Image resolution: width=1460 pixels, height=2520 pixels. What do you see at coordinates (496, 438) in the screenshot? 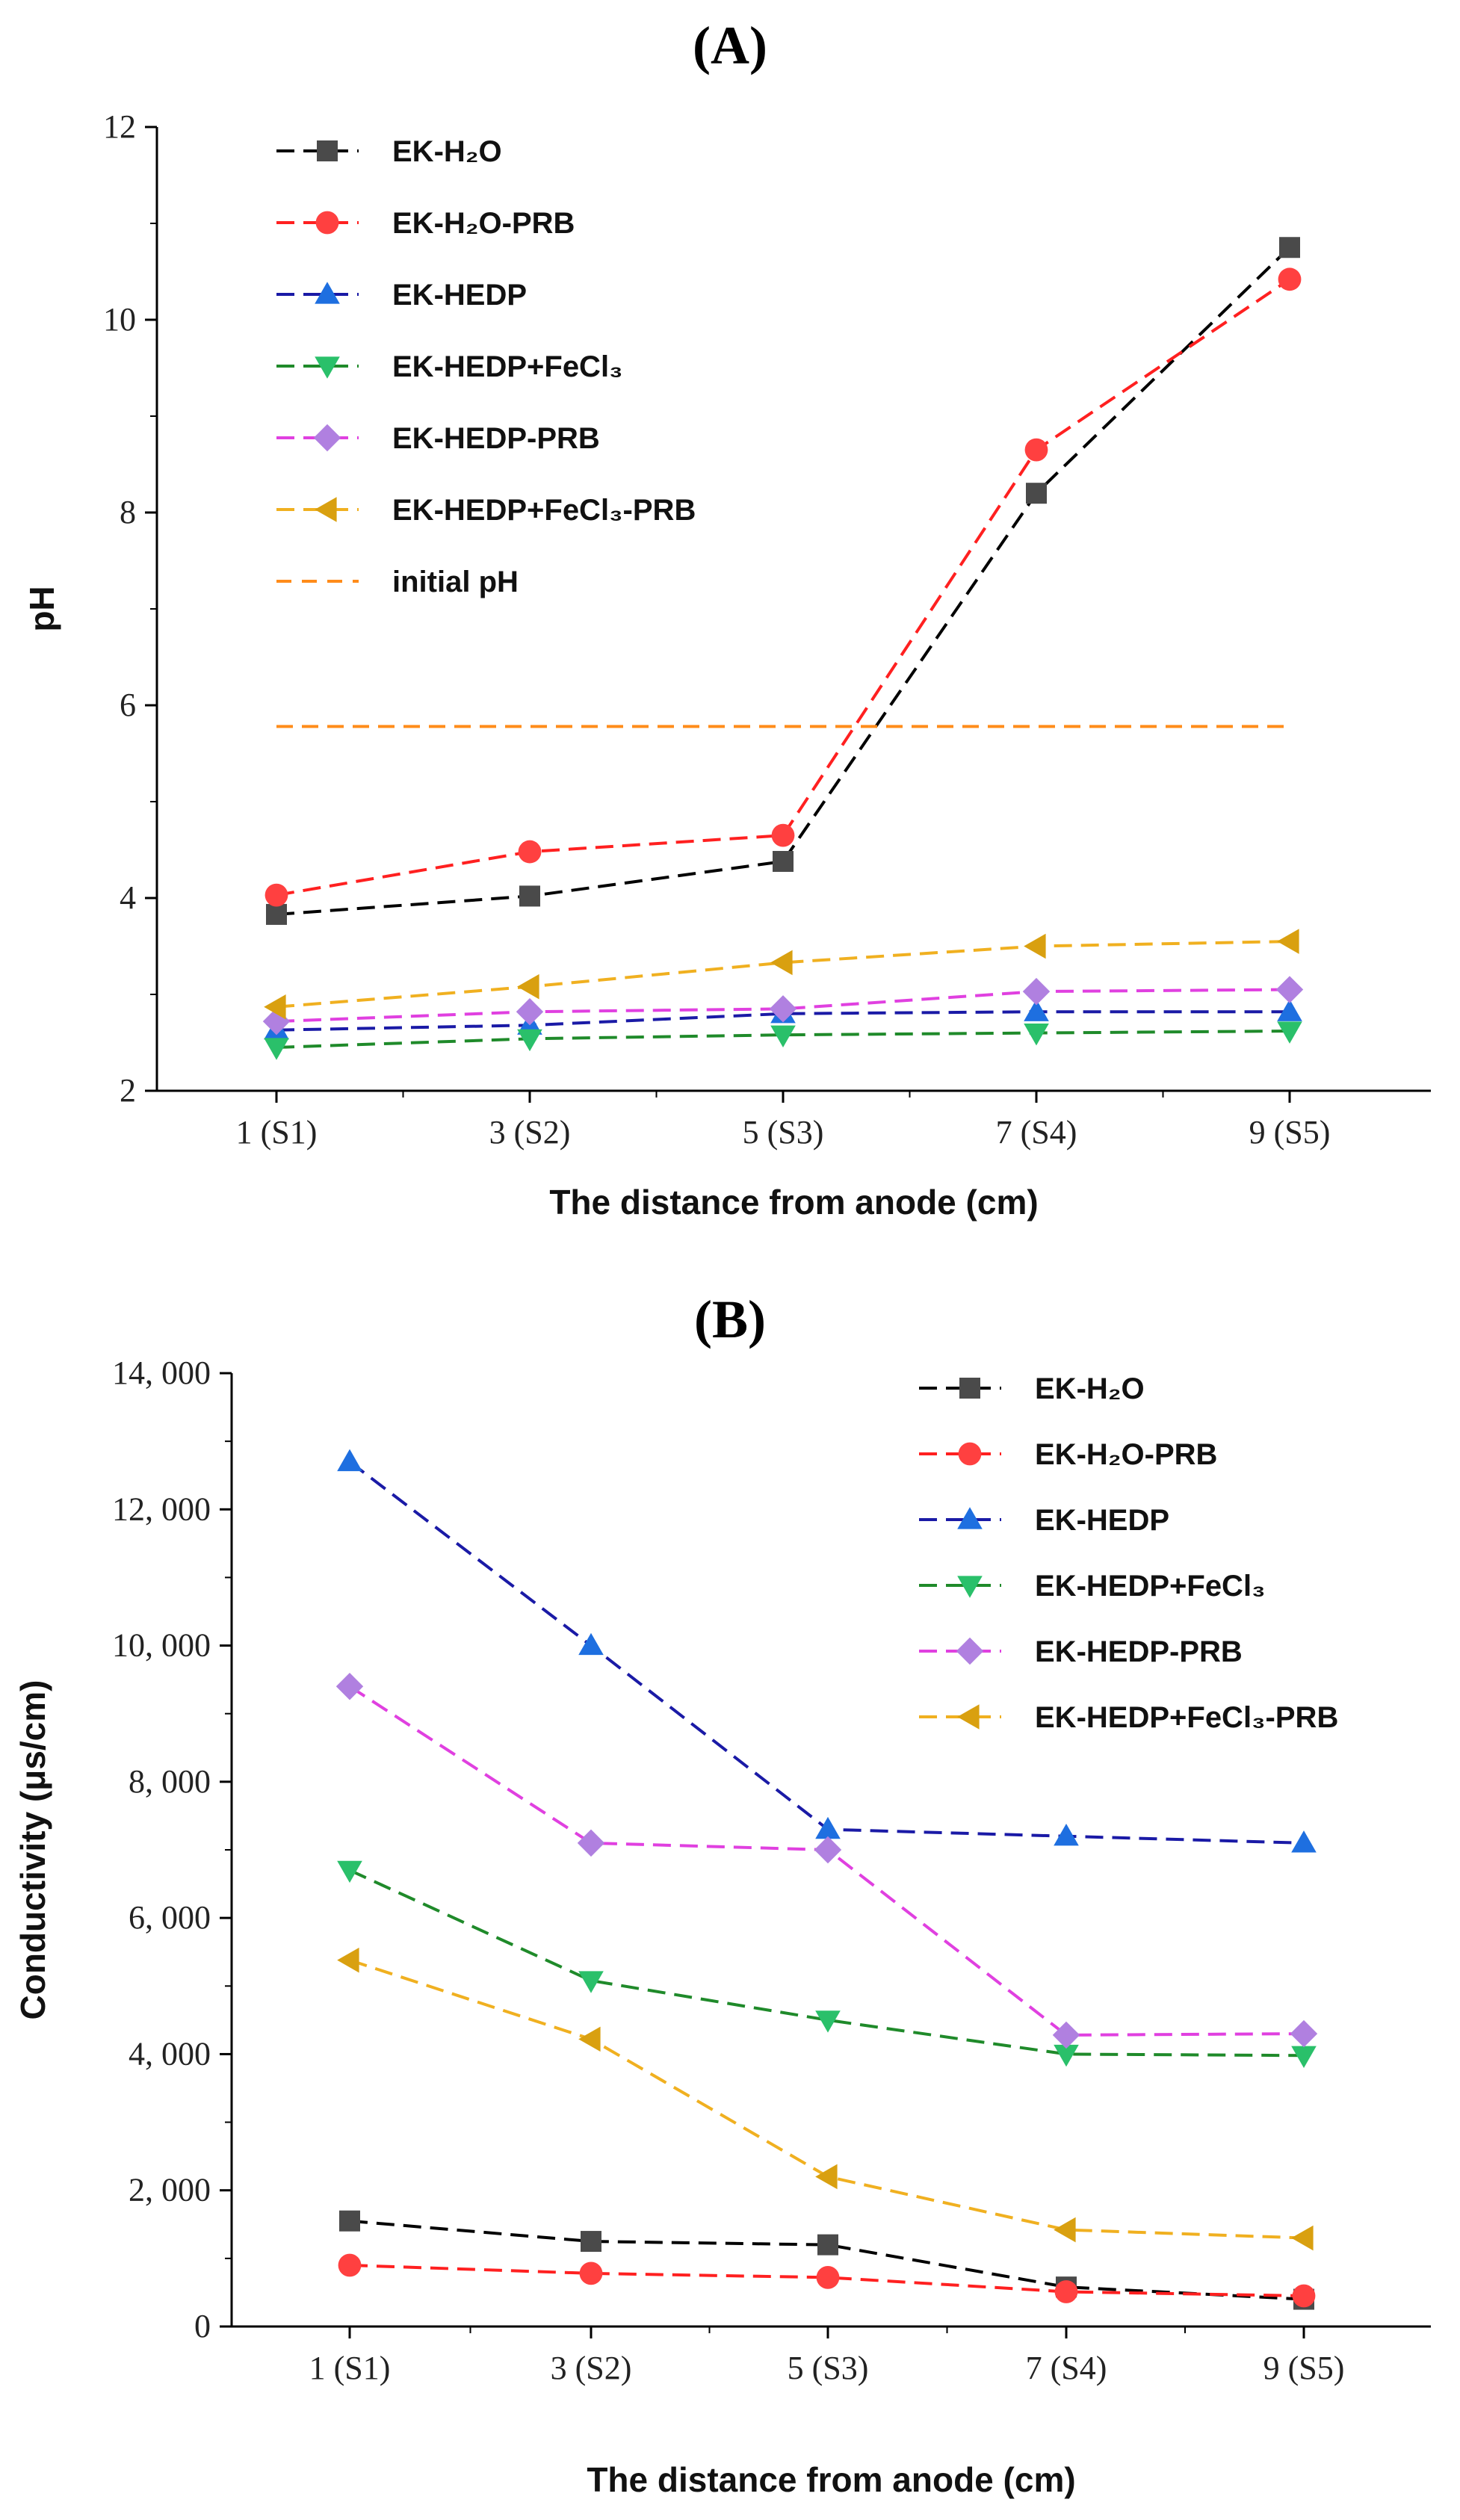
I see `legend-label: EK-HEDP-PRB` at bounding box center [496, 438].